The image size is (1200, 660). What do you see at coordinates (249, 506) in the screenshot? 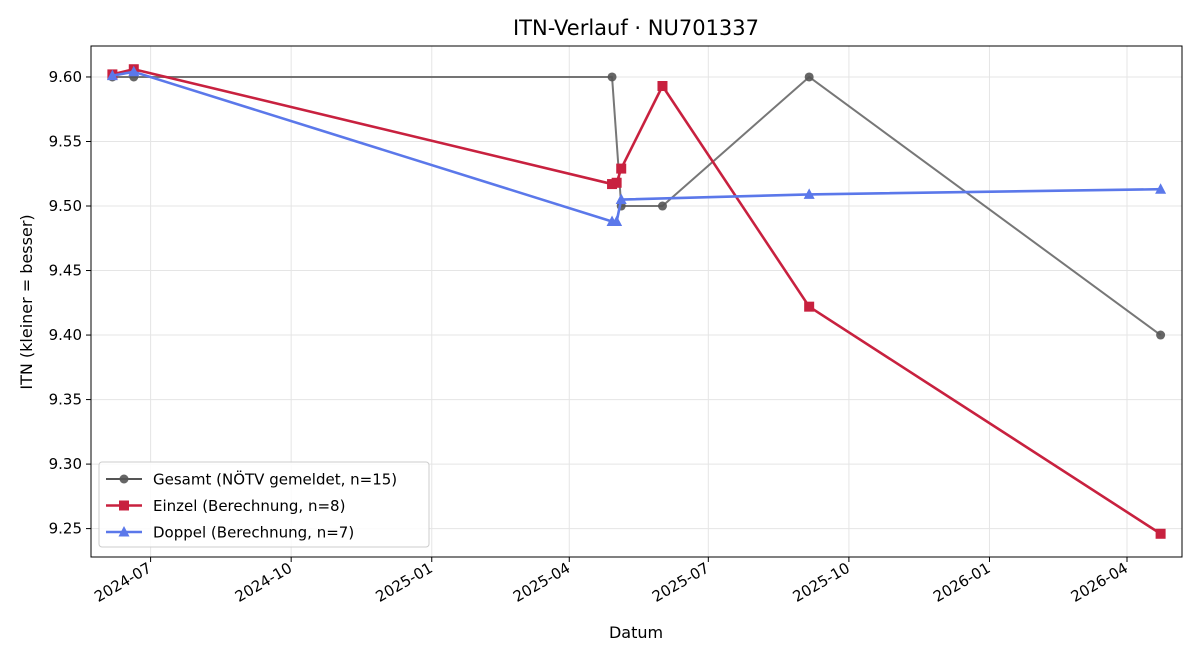
I see `legend-label: Einzel (Berechnung, n=8)` at bounding box center [249, 506].